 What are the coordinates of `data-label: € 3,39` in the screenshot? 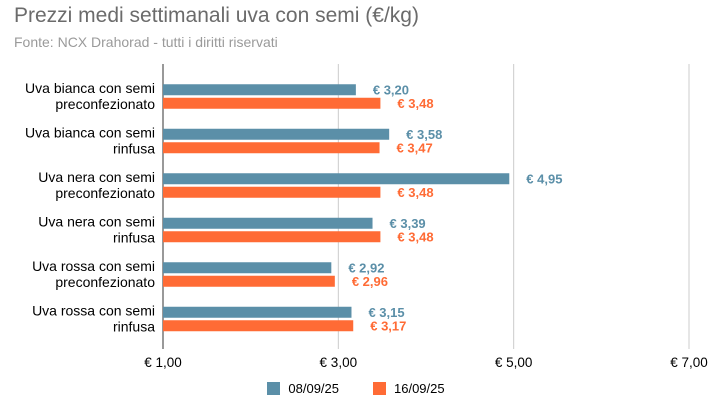 It's located at (408, 223).